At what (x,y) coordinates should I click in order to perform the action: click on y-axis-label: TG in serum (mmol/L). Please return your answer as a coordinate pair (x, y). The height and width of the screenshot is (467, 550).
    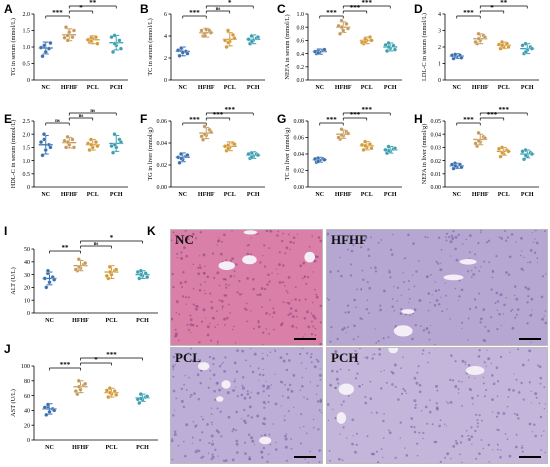
    Looking at the image, I should click on (13, 47).